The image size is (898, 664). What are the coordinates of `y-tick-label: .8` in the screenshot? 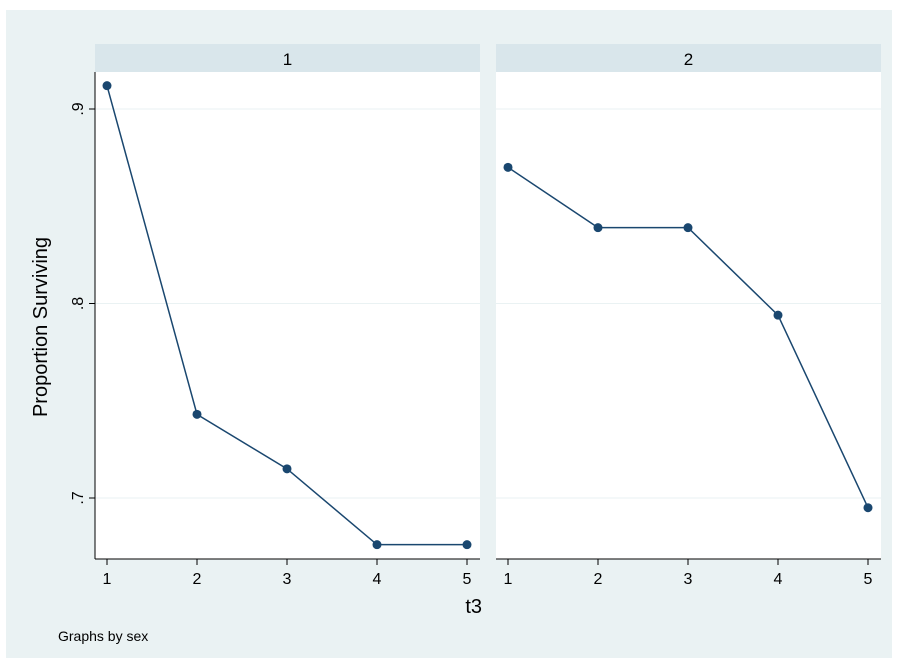 It's located at (78, 303).